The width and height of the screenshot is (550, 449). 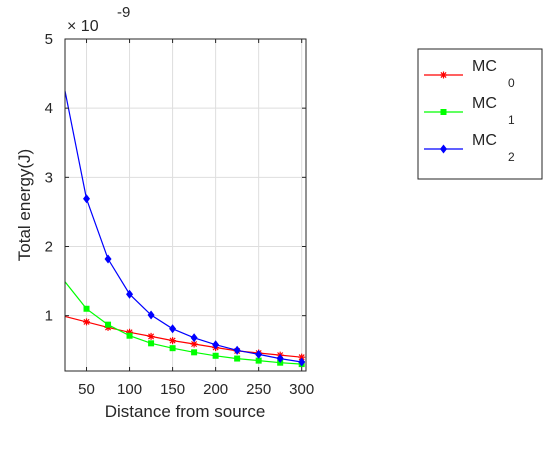 What do you see at coordinates (49, 177) in the screenshot?
I see `y-tick-label: 3` at bounding box center [49, 177].